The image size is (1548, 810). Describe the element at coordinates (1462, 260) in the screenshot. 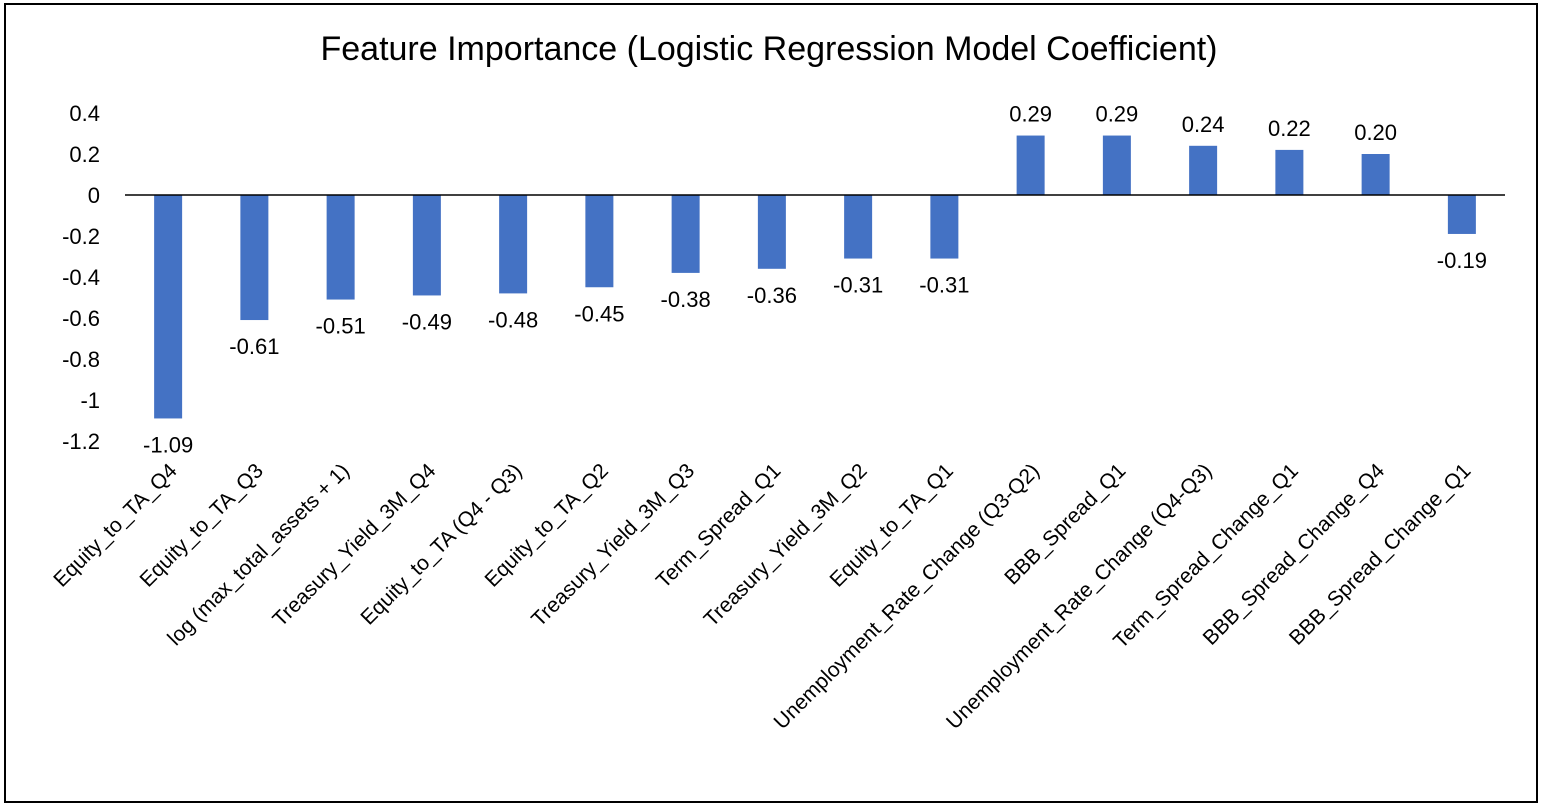

I see `data-label: -0.19` at that location.